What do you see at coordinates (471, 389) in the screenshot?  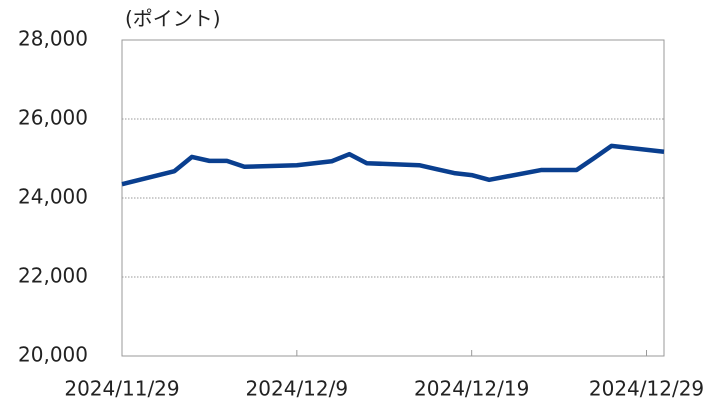 I see `x-tick-label: 2024/12/19` at bounding box center [471, 389].